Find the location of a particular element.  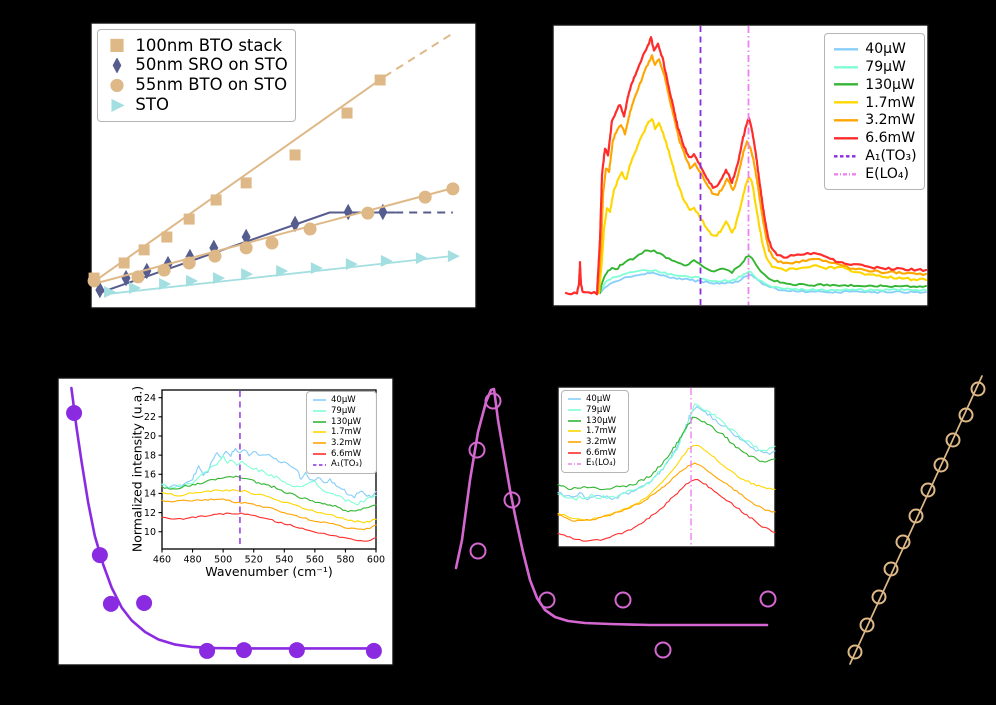

series-sto is located at coordinates (282, 274).